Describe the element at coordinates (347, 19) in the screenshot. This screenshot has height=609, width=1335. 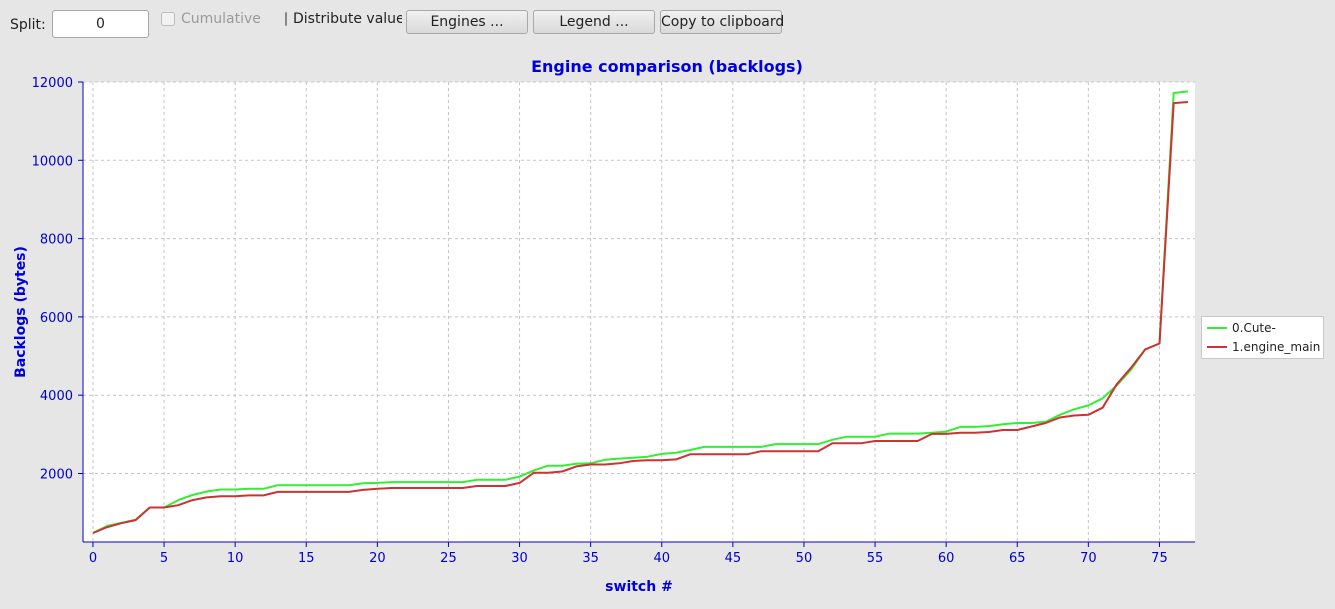
I see `distribute-values-label: Distribute values` at that location.